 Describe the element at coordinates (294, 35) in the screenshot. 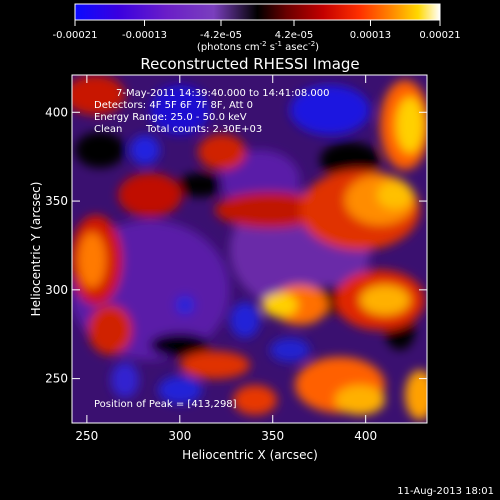

I see `colorbar-tick-label: 4.2e-05` at that location.